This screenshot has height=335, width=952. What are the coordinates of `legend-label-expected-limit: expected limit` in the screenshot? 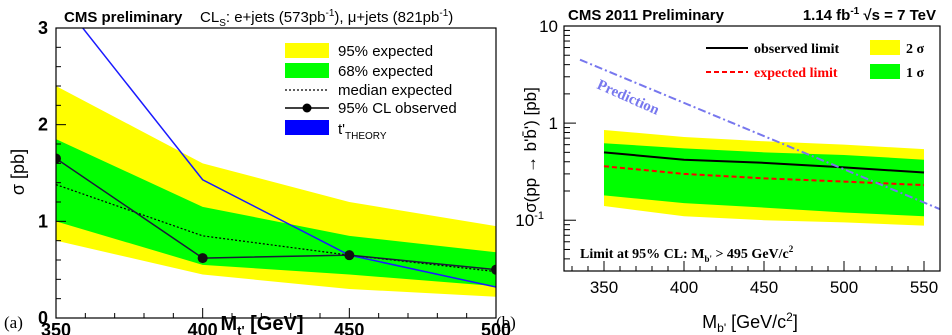 It's located at (796, 73).